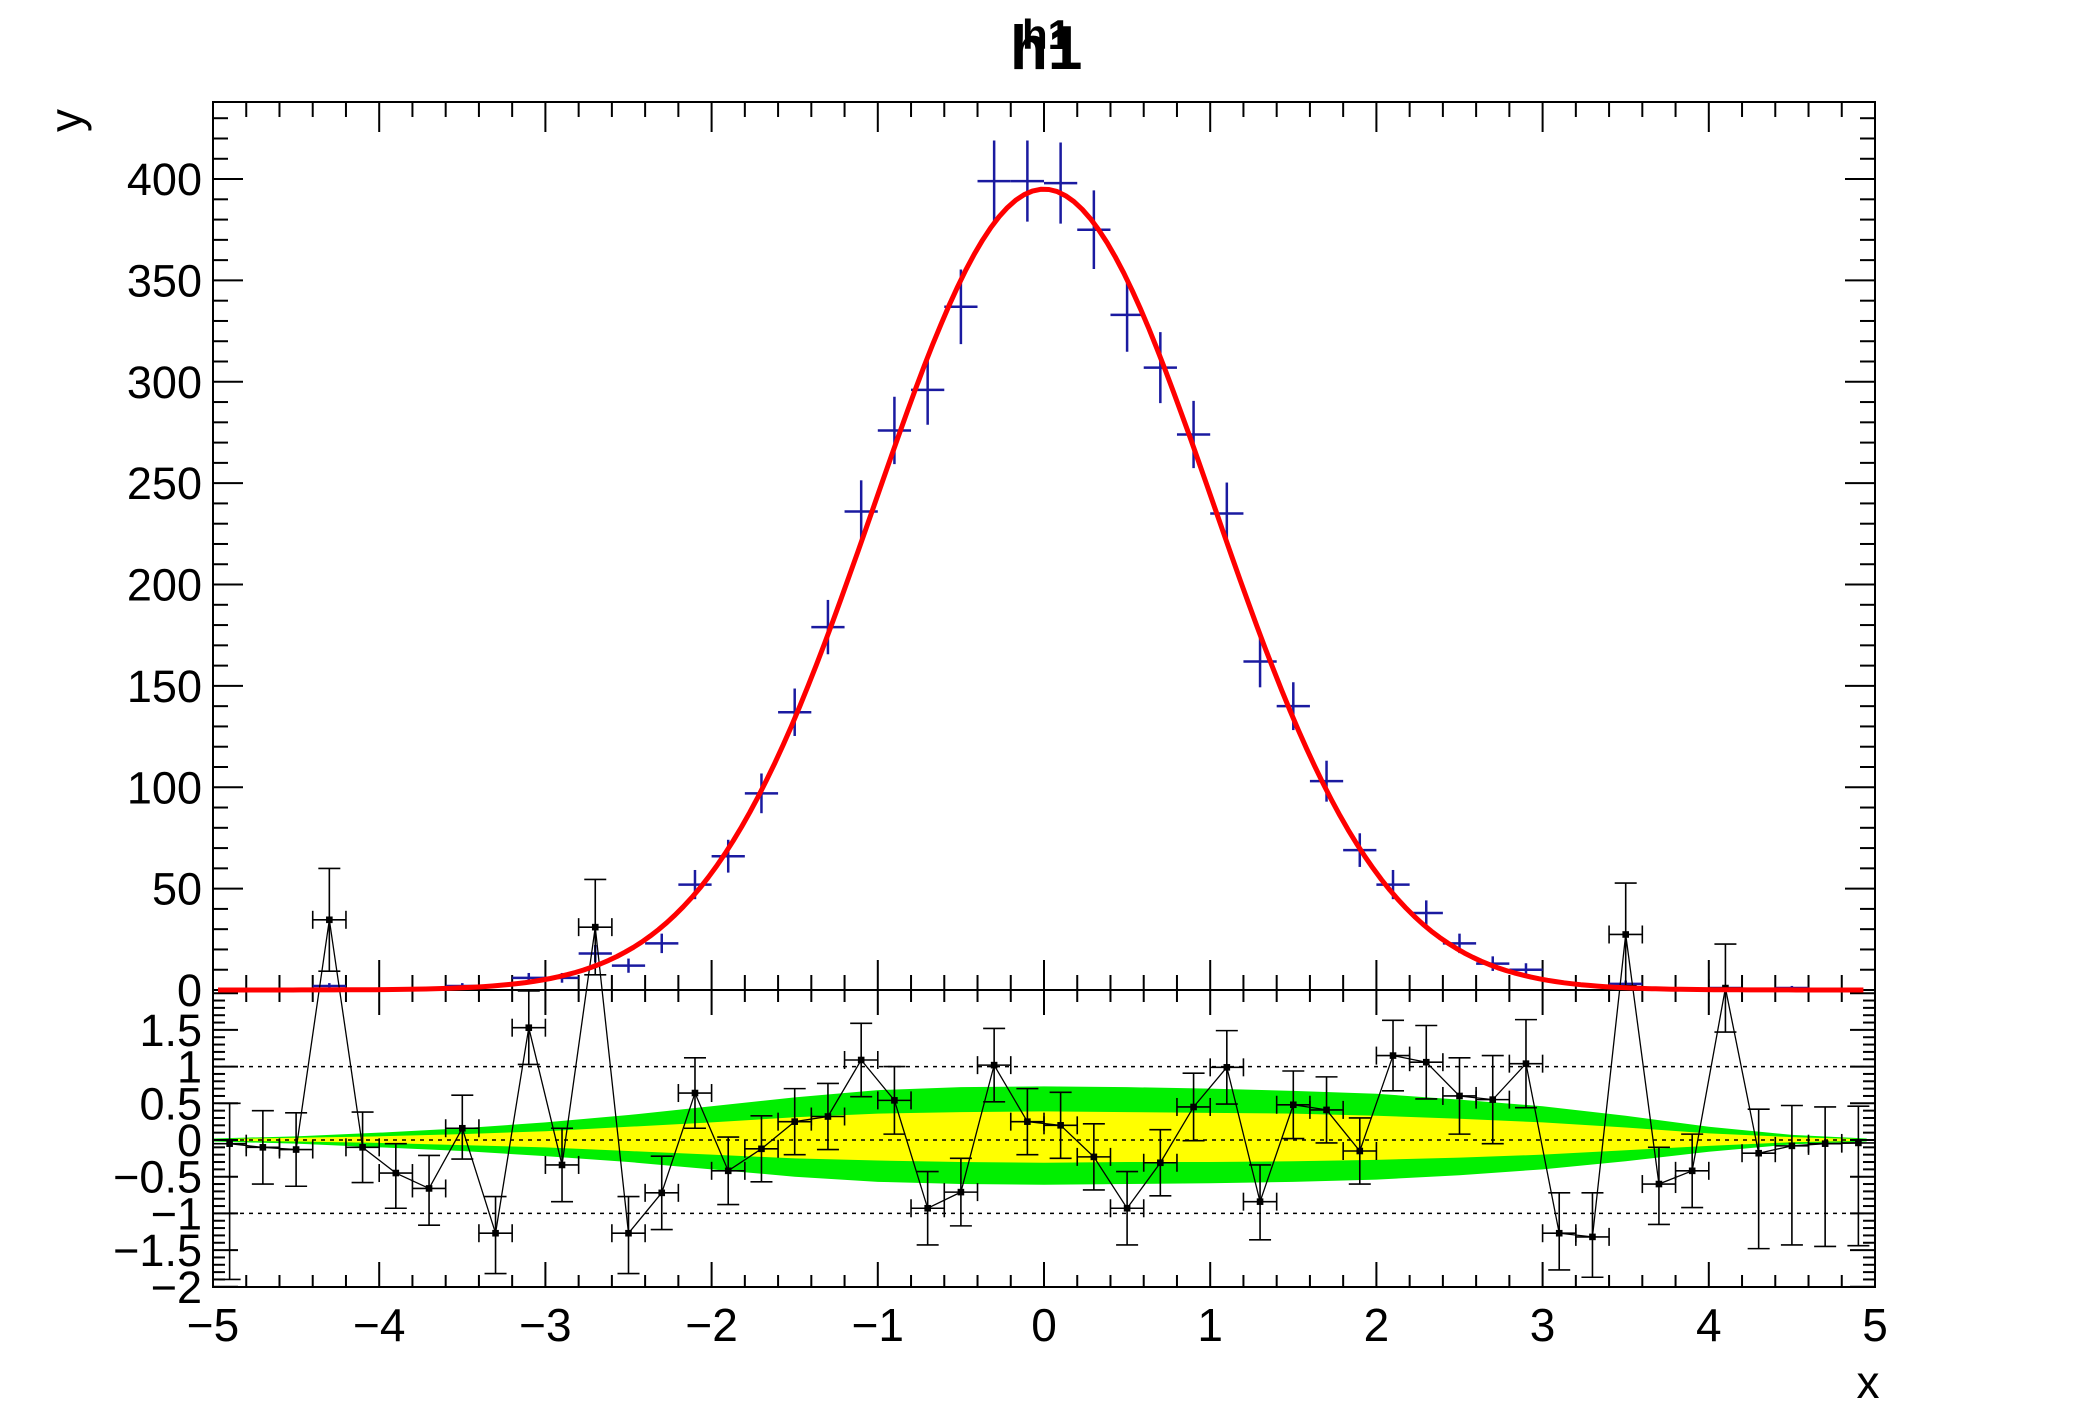  Describe the element at coordinates (1210, 1325) in the screenshot. I see `x-axis-tick-label: 1` at that location.